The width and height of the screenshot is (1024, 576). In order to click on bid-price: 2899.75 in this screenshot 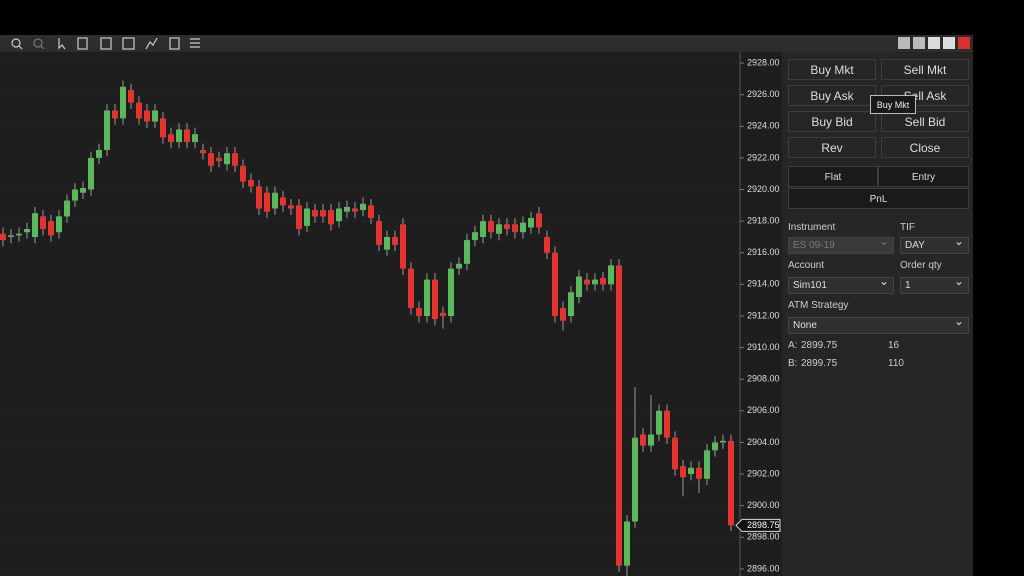, I will do `click(819, 363)`.